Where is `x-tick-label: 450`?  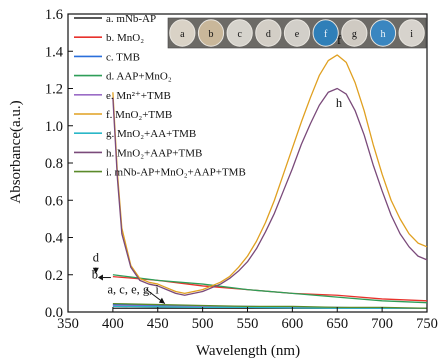 x-tick-label: 450 is located at coordinates (158, 324).